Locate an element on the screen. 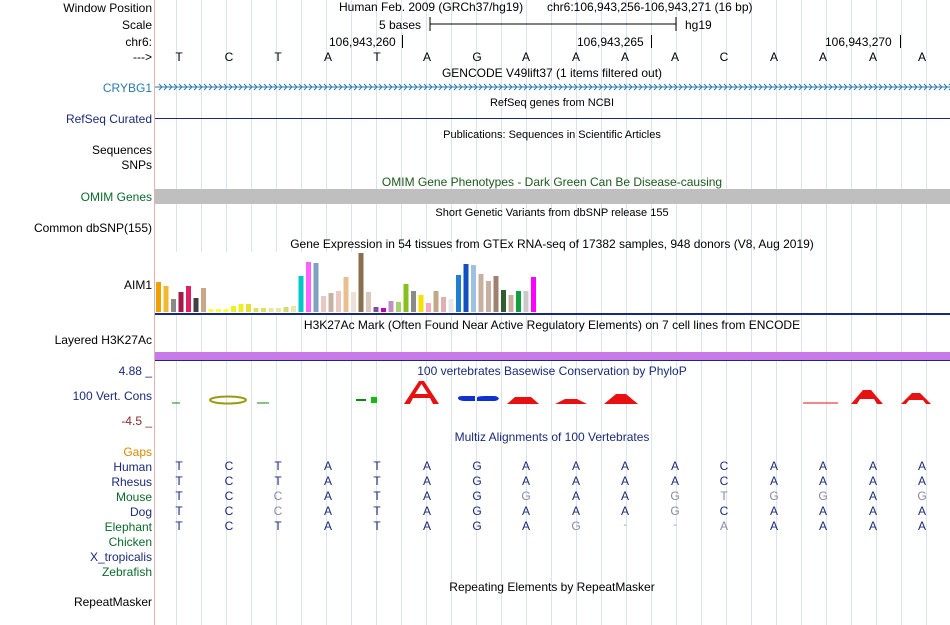 The height and width of the screenshot is (625, 950). label-gaps: Gaps is located at coordinates (137, 452).